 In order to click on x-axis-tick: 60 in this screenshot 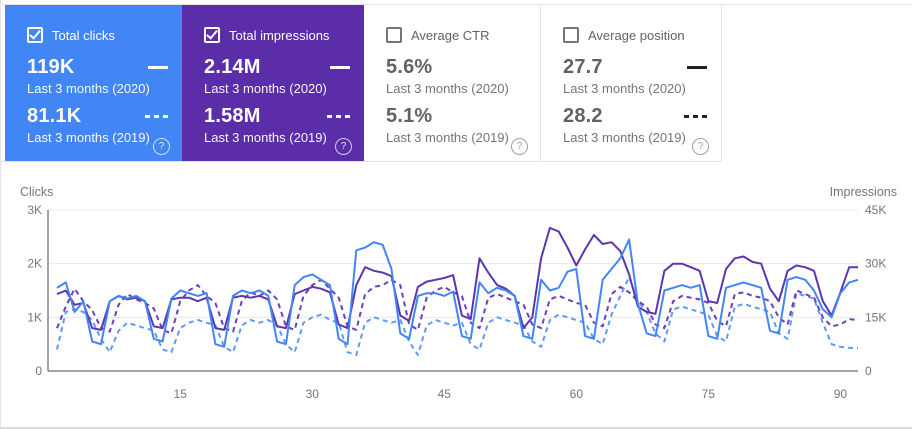, I will do `click(577, 394)`.